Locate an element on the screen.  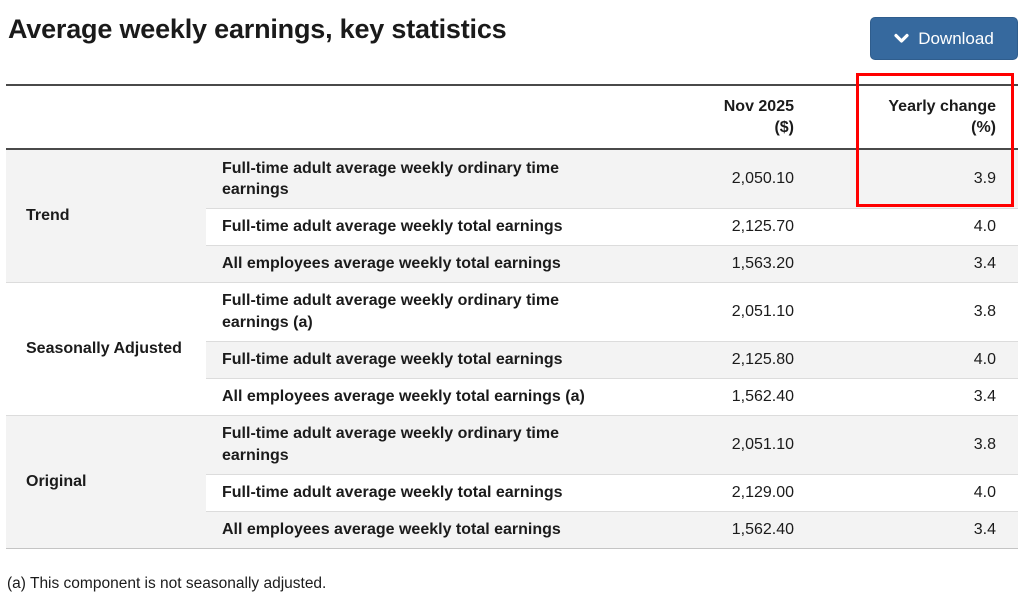
header-yearly-change: Yearly change (%) is located at coordinates (917, 117).